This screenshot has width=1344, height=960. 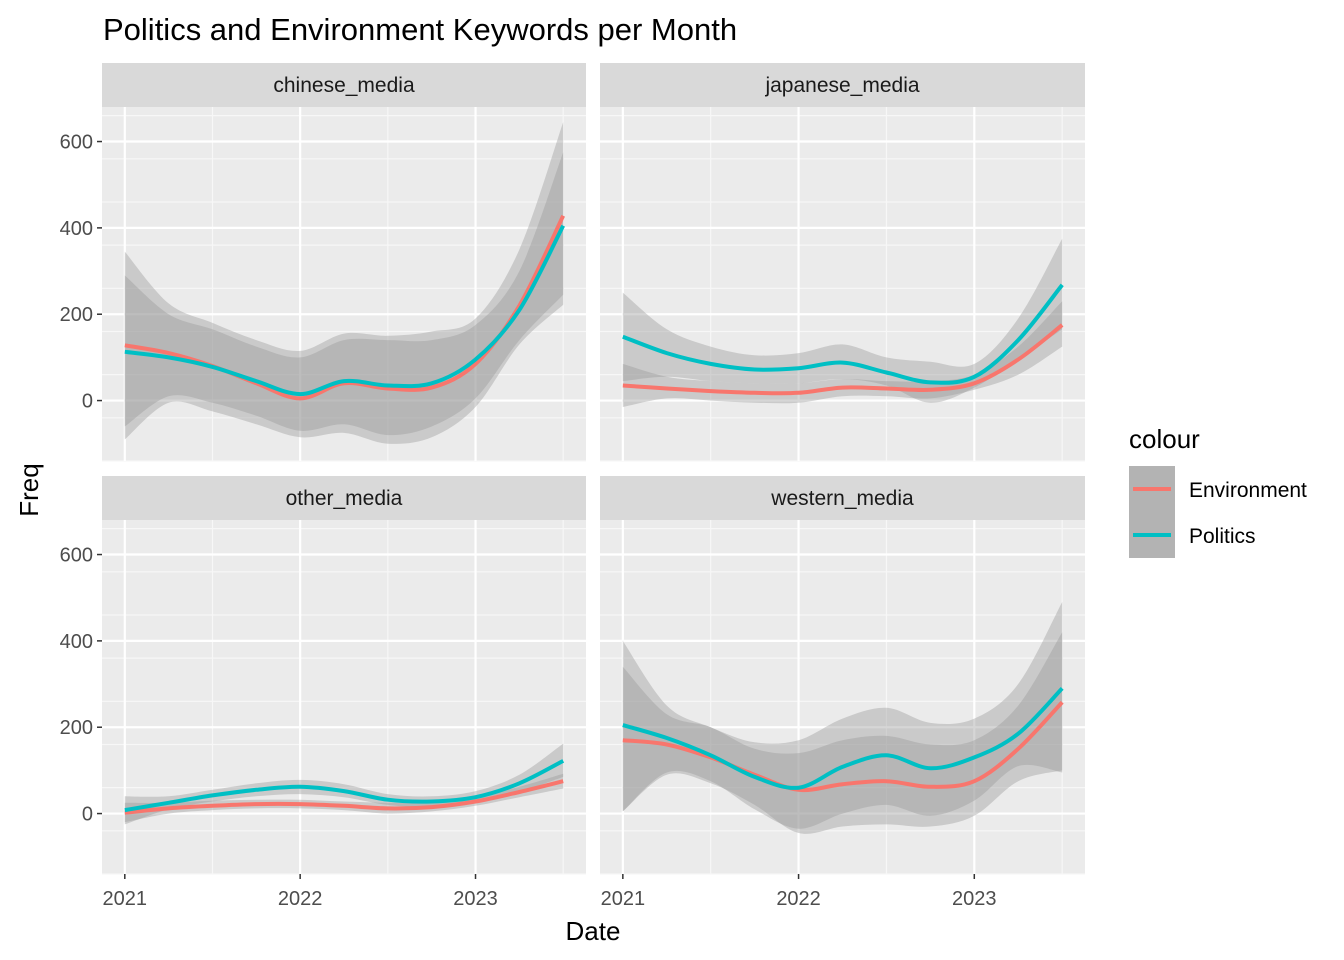 I want to click on legend: colour Environment Politics, so click(x=1218, y=491).